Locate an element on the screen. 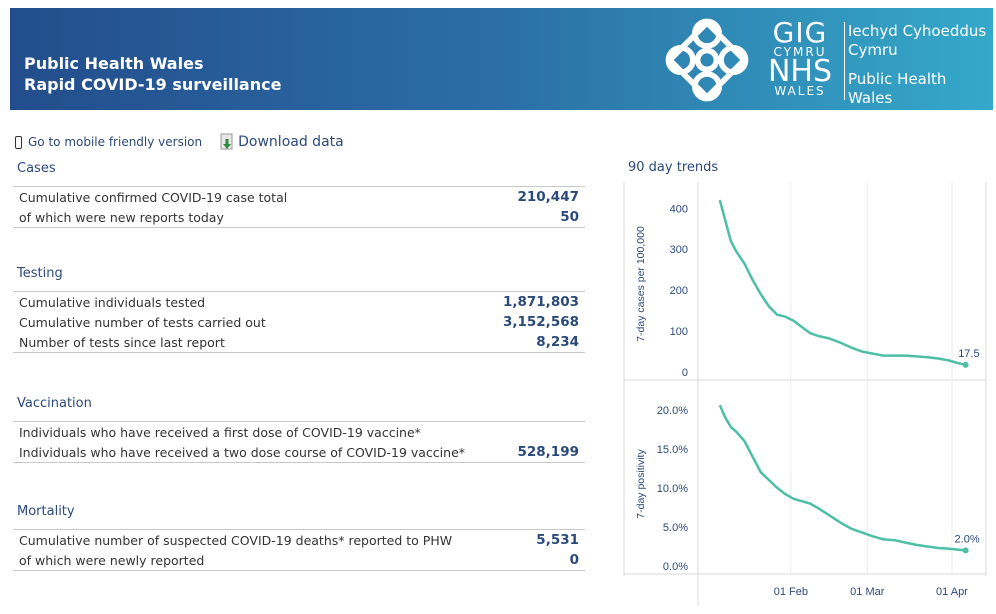 This screenshot has width=996, height=614. gig-nhs-logo: GIG CYMRU NHS WALES is located at coordinates (800, 57).